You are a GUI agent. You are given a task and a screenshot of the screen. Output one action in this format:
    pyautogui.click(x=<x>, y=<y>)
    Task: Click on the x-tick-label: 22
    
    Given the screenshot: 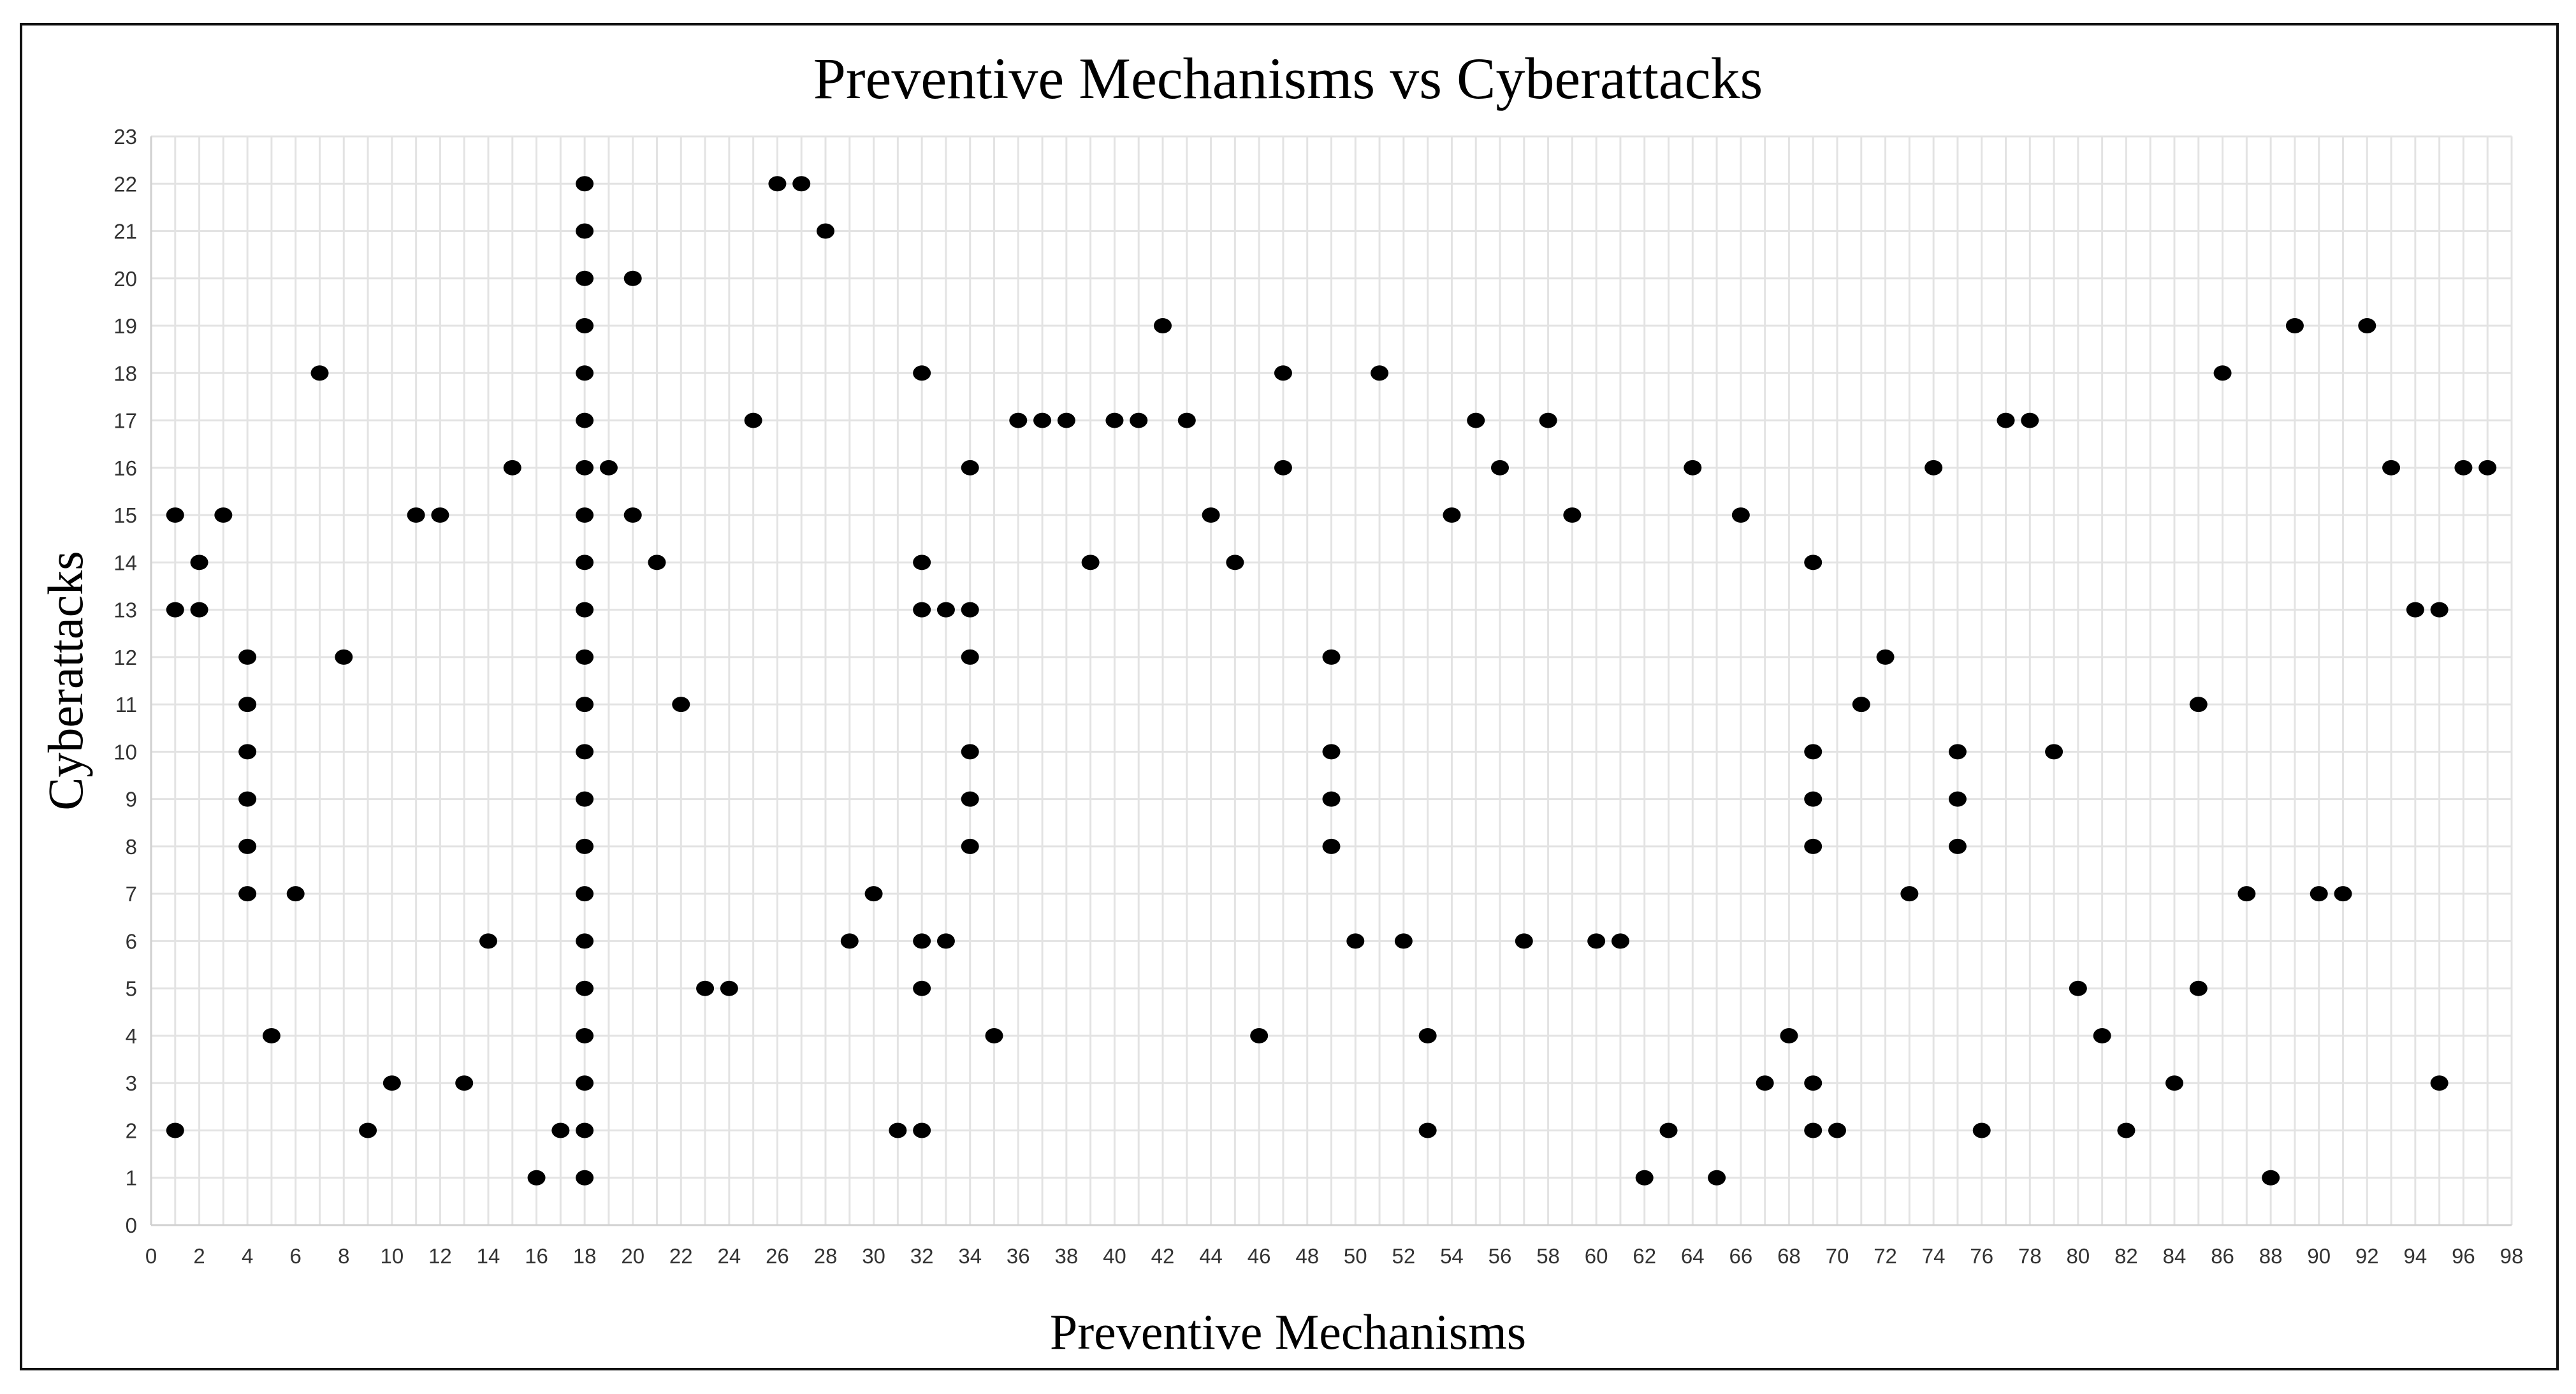 What is the action you would take?
    pyautogui.click(x=681, y=1256)
    